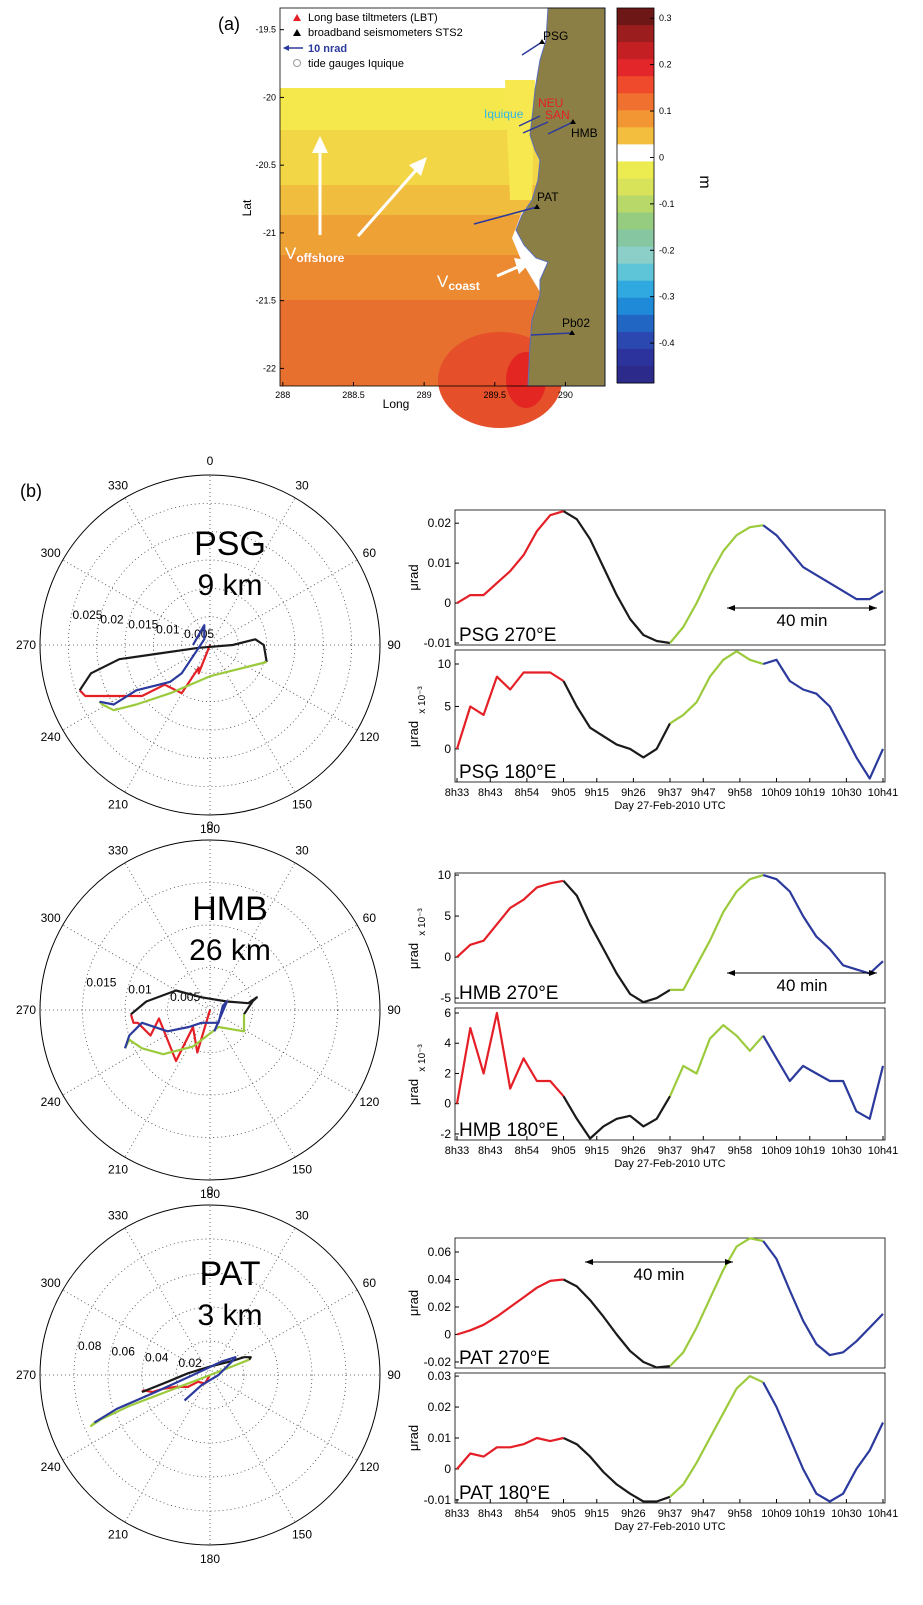 The width and height of the screenshot is (923, 1605). Describe the element at coordinates (883, 1151) in the screenshot. I see `x-tick-label: 10h41` at that location.